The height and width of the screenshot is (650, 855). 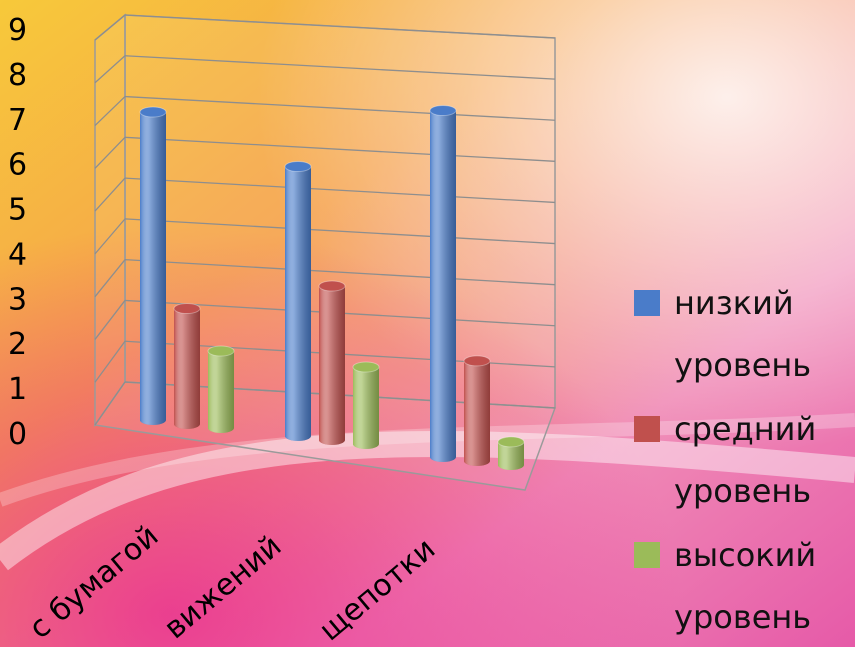 I want to click on y-tick-label: 8, so click(x=17, y=75).